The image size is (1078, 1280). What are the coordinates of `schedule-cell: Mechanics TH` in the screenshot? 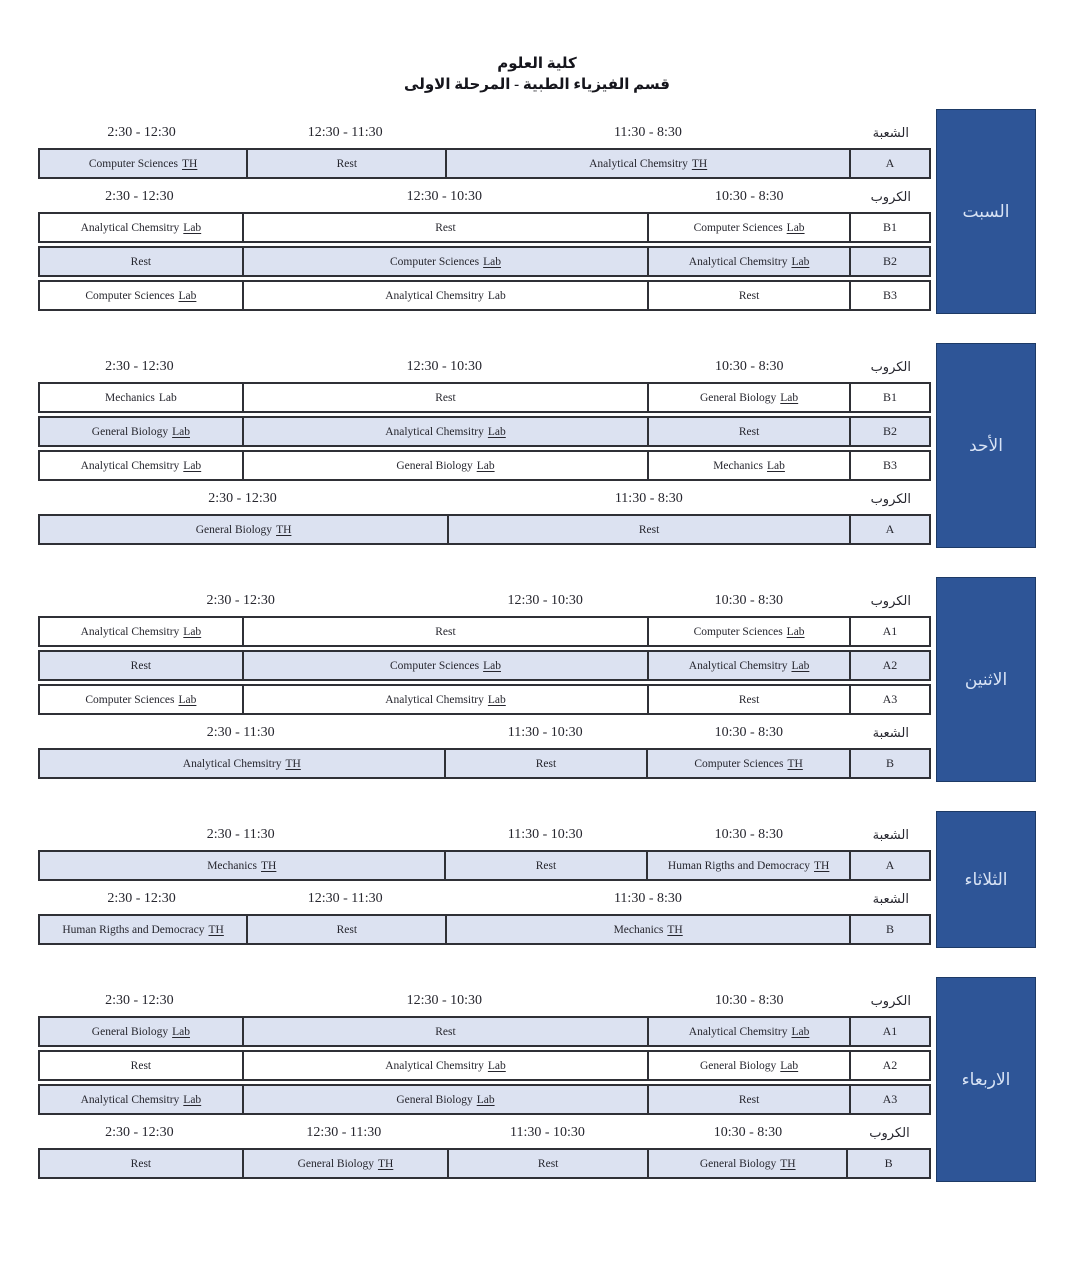 It's located at (647, 929).